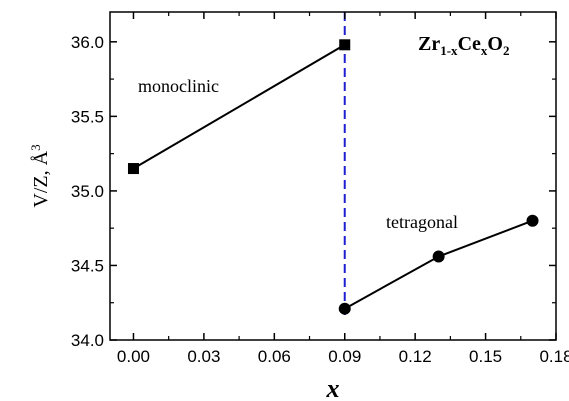 The width and height of the screenshot is (569, 401). Describe the element at coordinates (87, 191) in the screenshot. I see `y-tick-label: 35.0` at that location.